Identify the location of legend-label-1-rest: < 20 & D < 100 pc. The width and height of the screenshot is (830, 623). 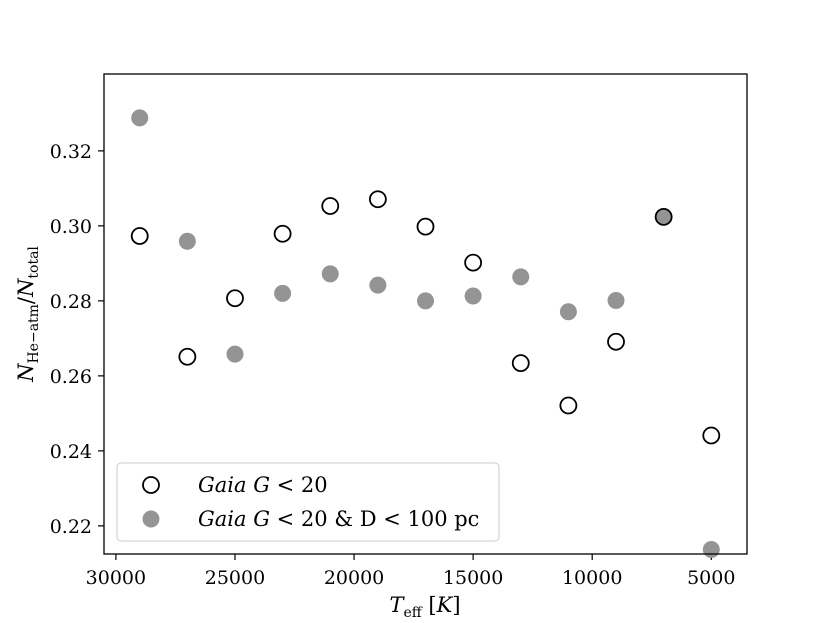
(374, 519).